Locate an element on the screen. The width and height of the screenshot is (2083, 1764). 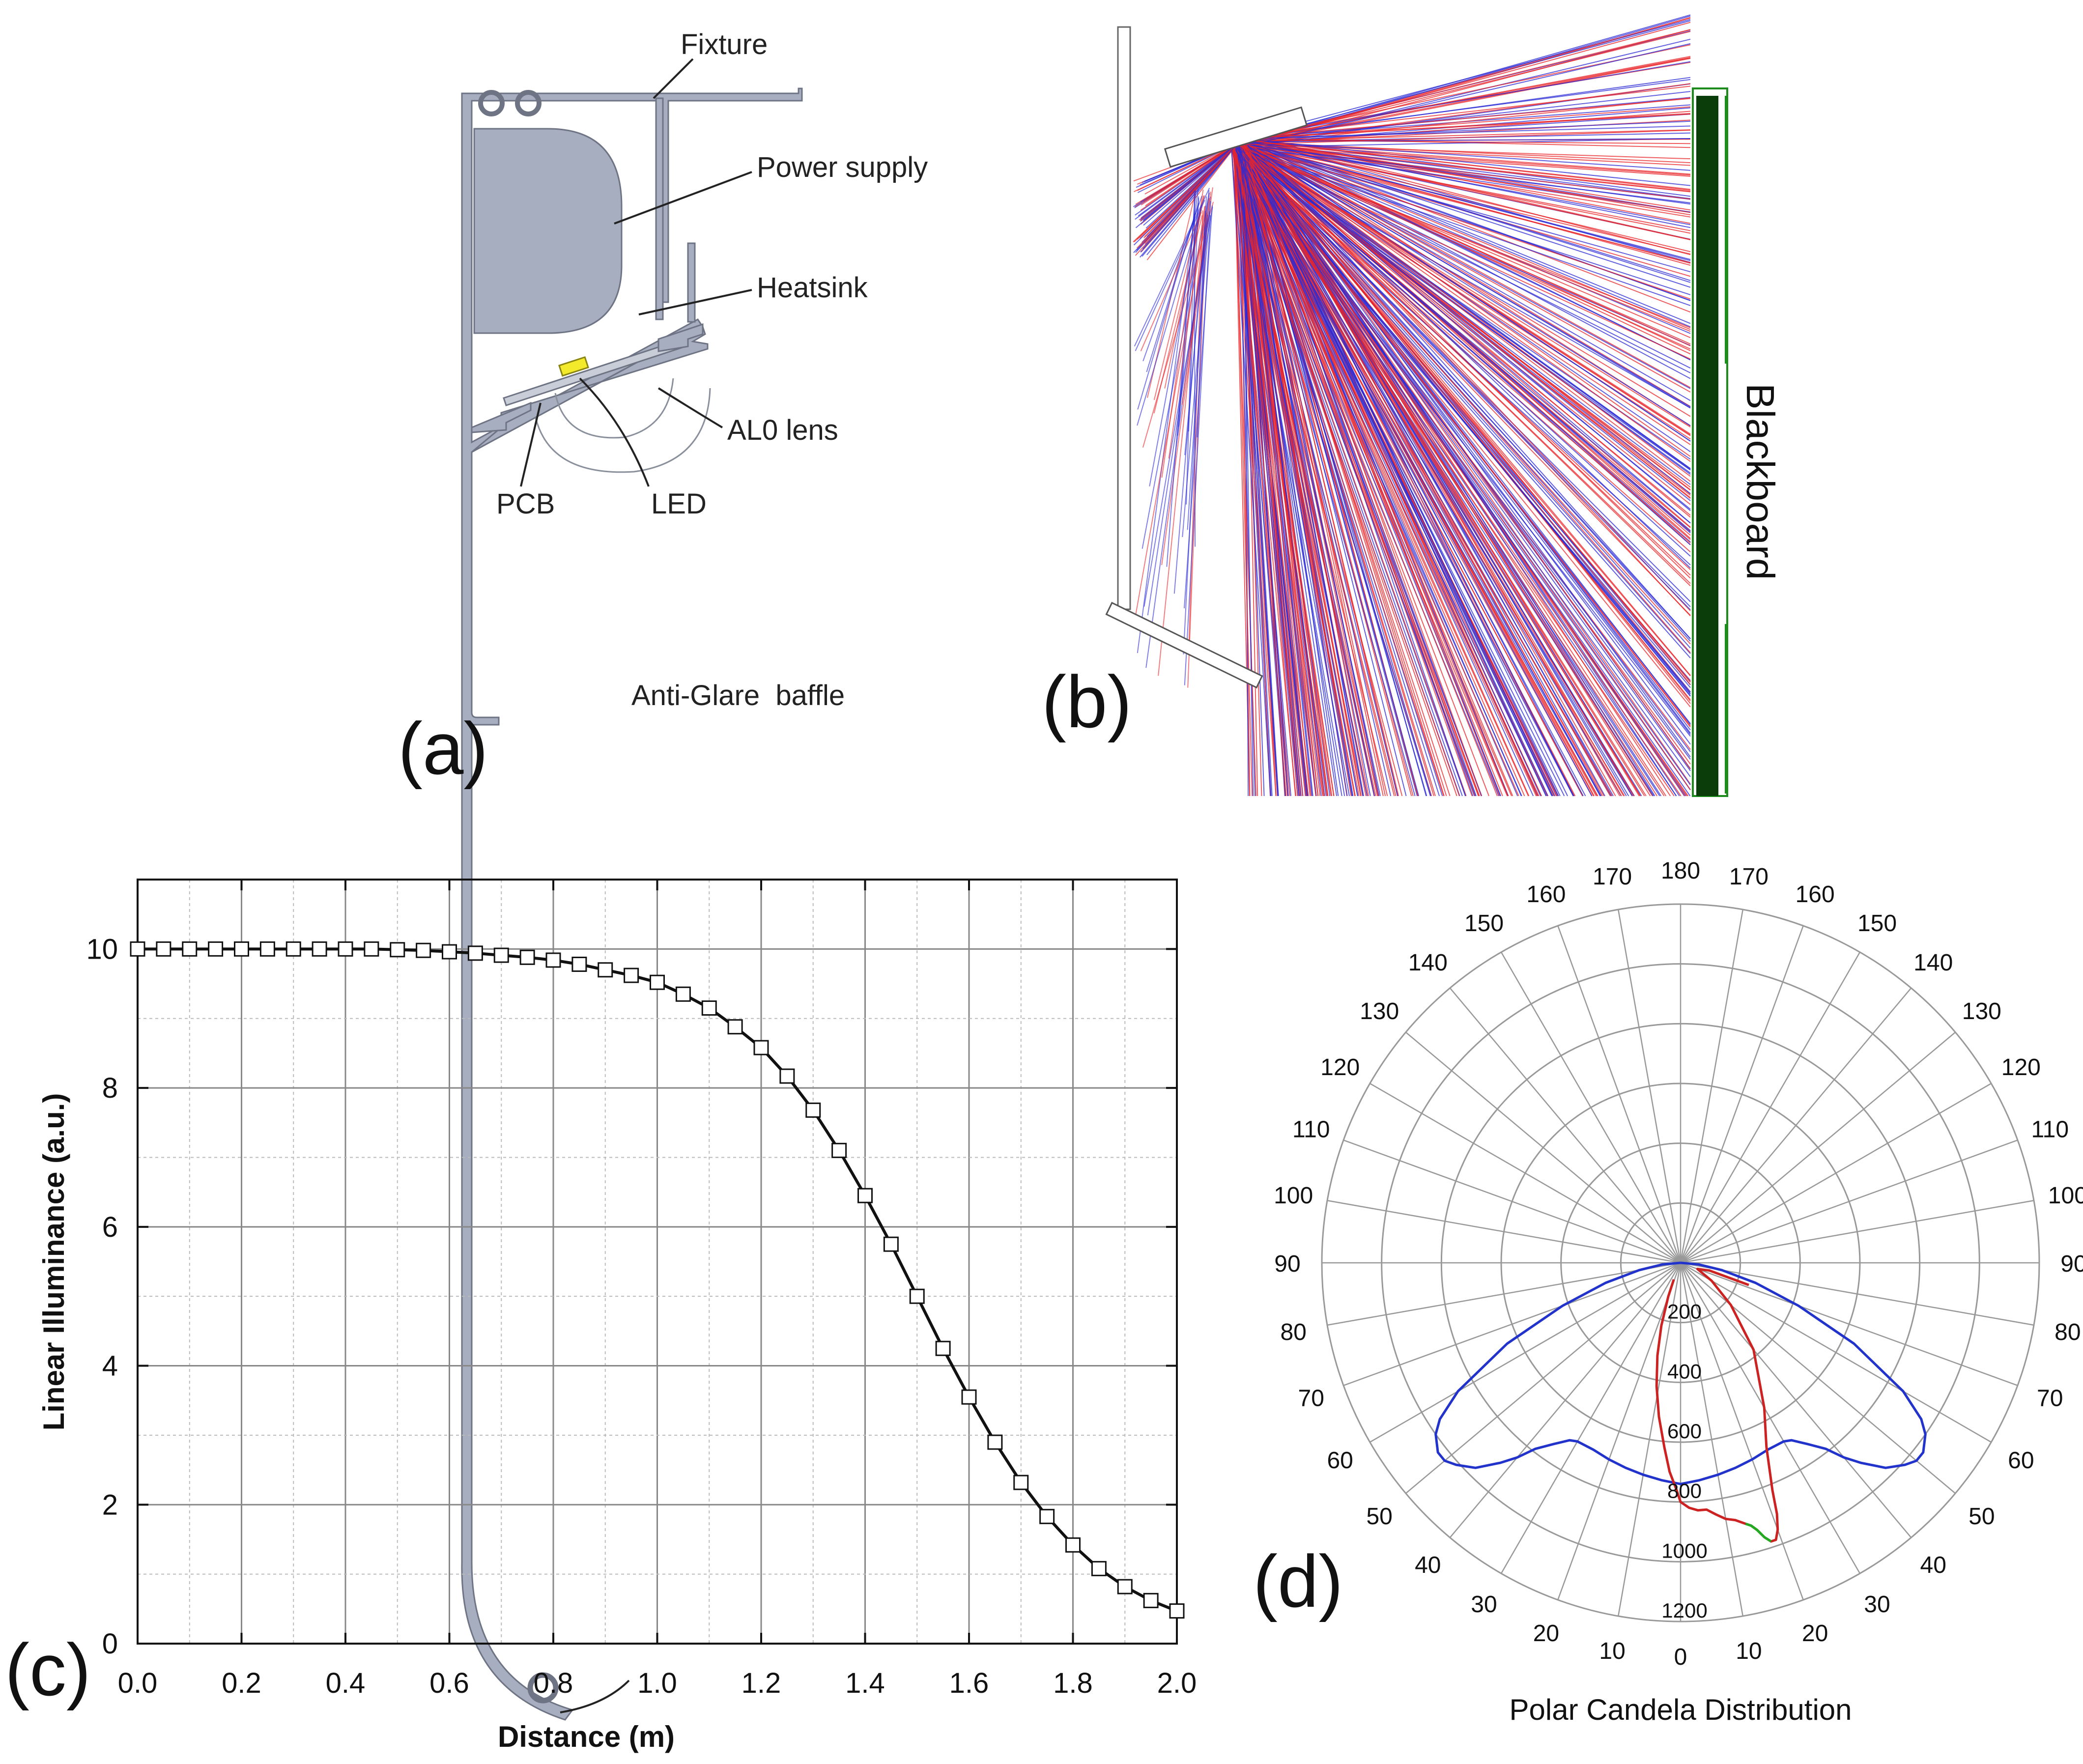
c-x-tick-label: 1.6 is located at coordinates (969, 1683).